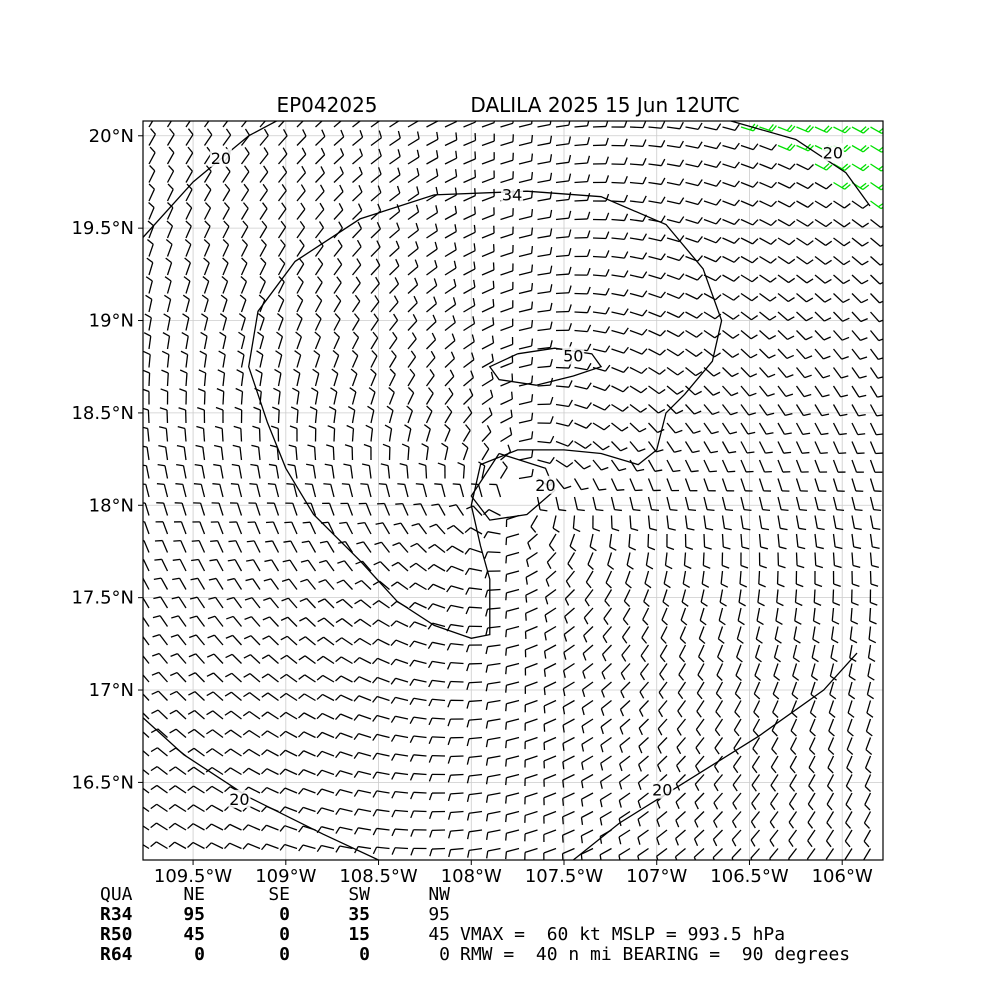 The height and width of the screenshot is (1000, 1000). Describe the element at coordinates (749, 876) in the screenshot. I see `x-tick-label: 106.5°W` at that location.